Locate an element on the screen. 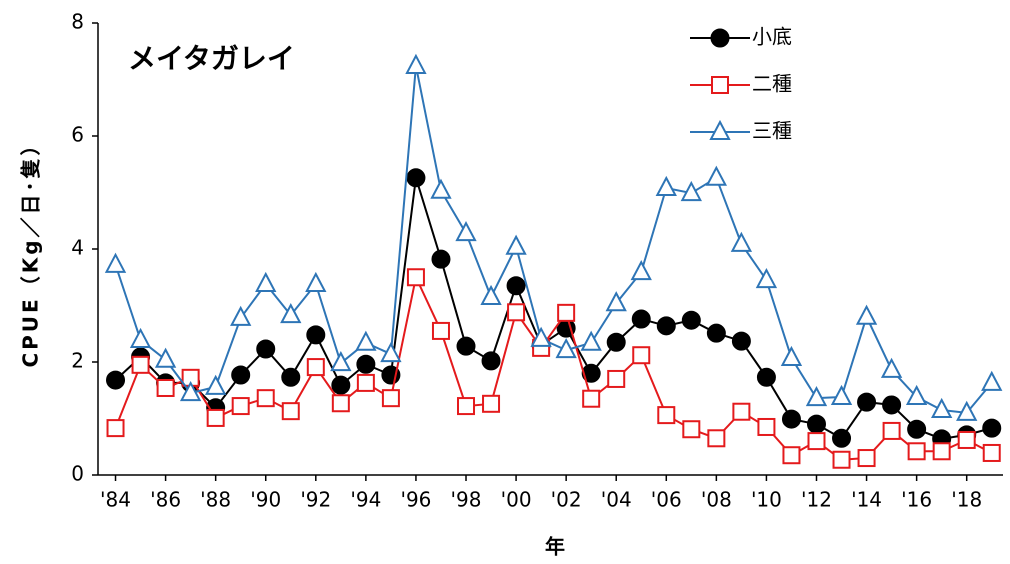 This screenshot has height=564, width=1010. x-tick-label: '18 is located at coordinates (966, 500).